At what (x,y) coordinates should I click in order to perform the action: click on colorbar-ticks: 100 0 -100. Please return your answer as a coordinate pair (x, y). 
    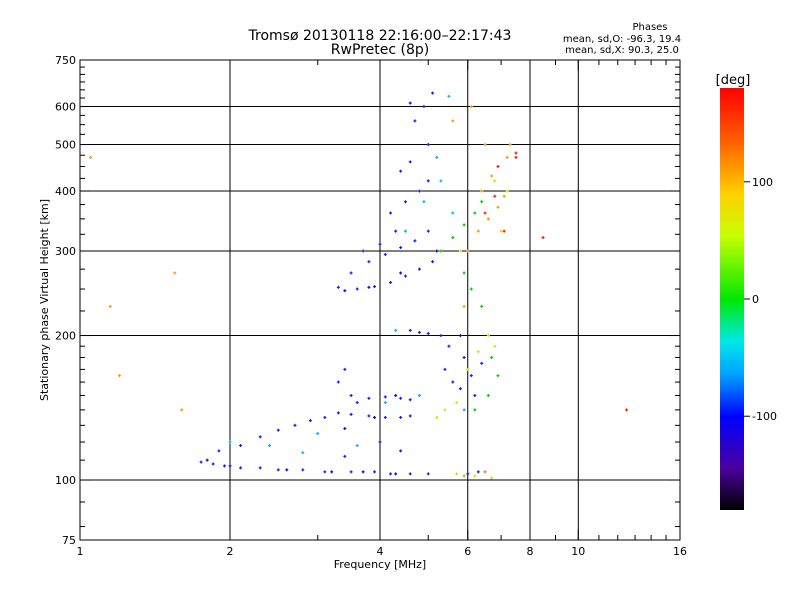
    Looking at the image, I should click on (760, 299).